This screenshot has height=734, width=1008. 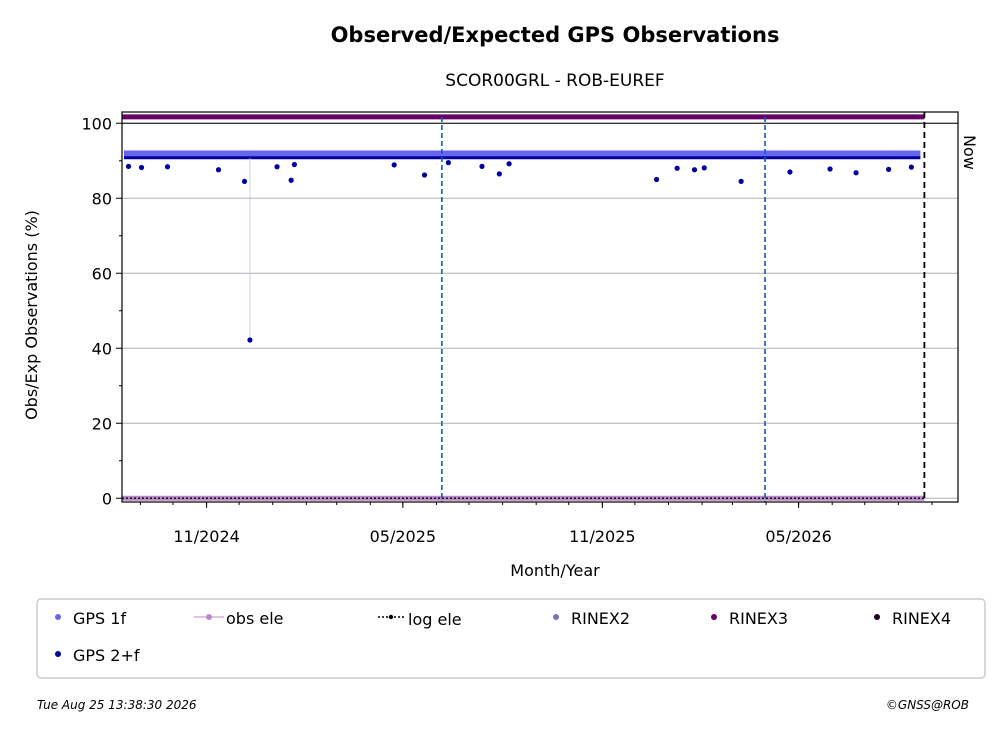 I want to click on x-tick-label: 11/2024, so click(x=206, y=536).